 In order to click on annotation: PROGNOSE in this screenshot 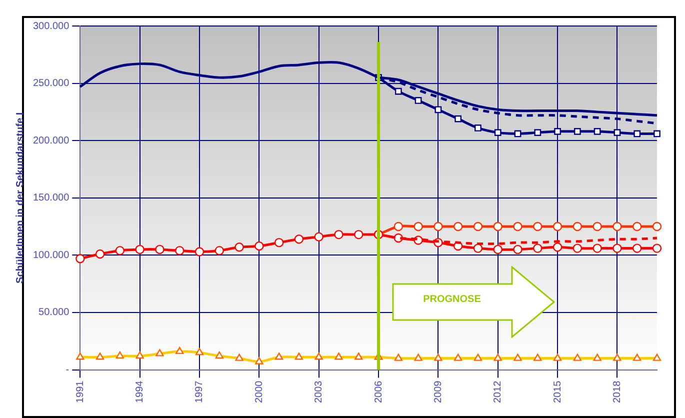, I will do `click(452, 299)`.